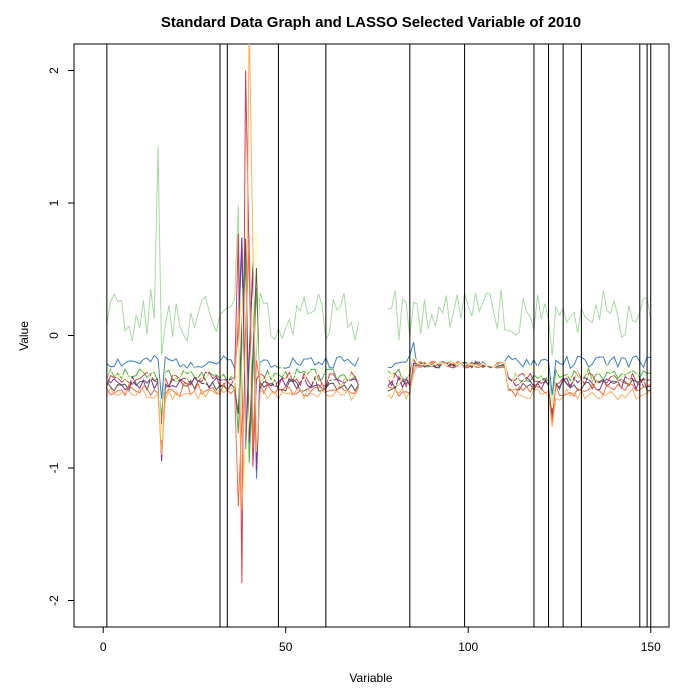 The image size is (700, 700). What do you see at coordinates (468, 647) in the screenshot?
I see `x-tick-label: 100` at bounding box center [468, 647].